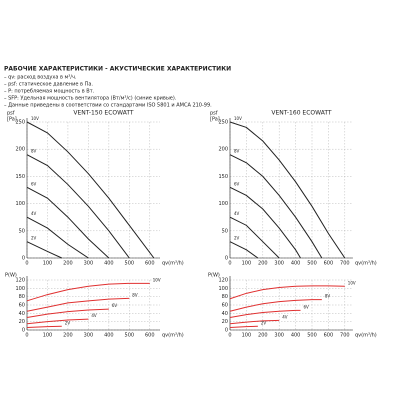  I want to click on x-tick-label: 200, so click(263, 264).